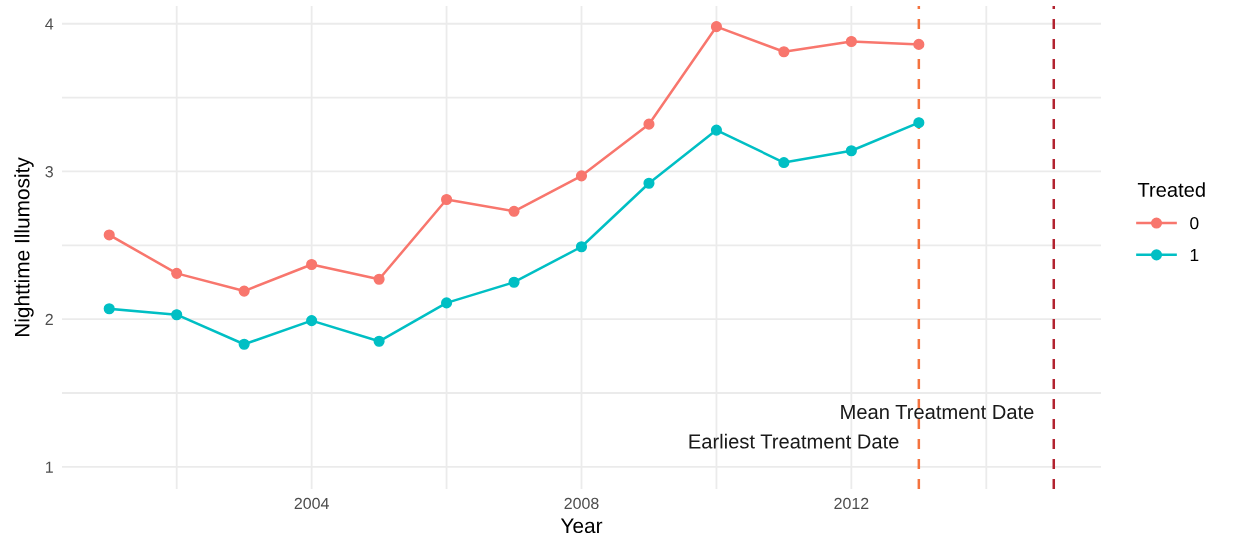 The height and width of the screenshot is (548, 1238). I want to click on y-tick-label: 2, so click(49, 319).